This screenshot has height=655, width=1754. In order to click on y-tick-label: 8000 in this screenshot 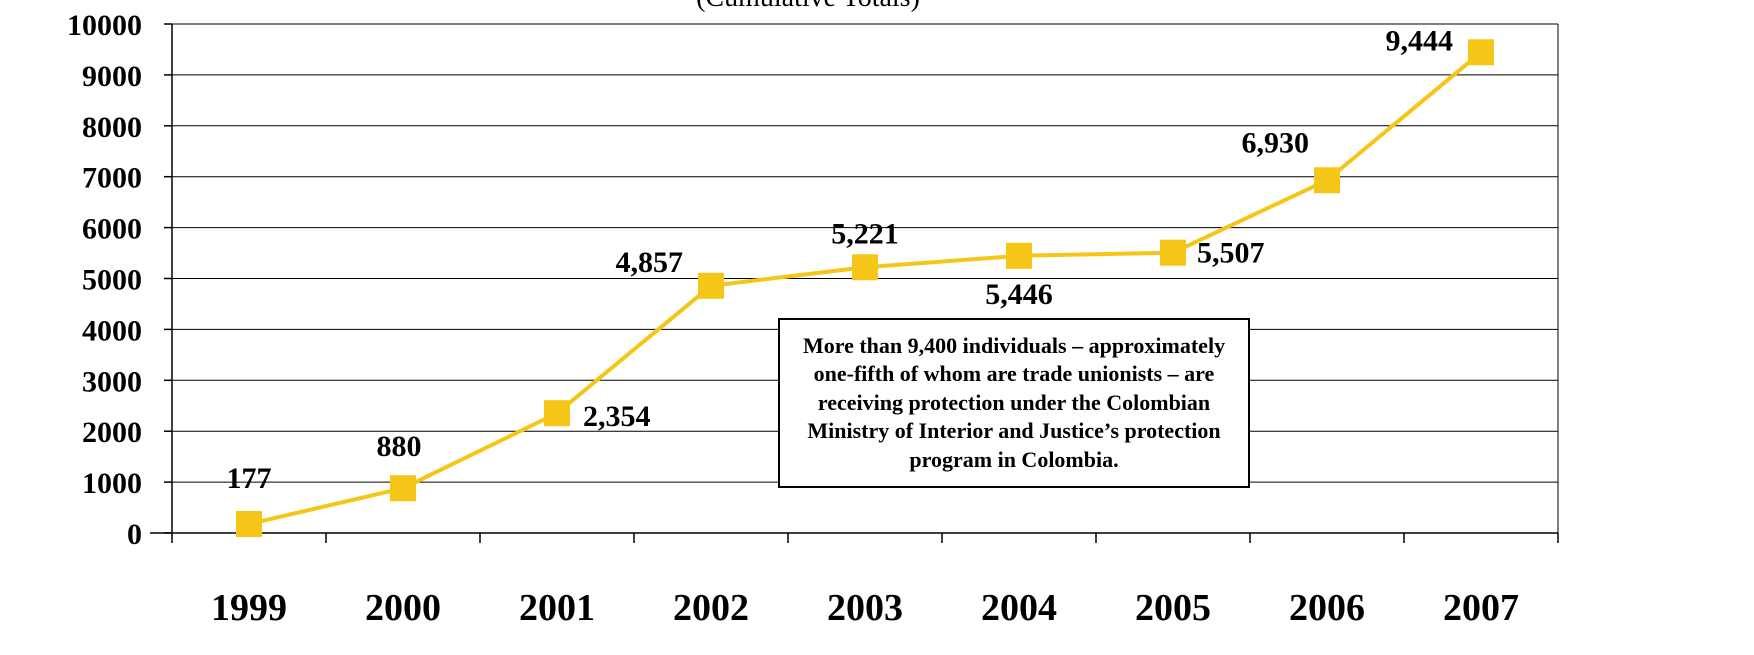, I will do `click(112, 127)`.